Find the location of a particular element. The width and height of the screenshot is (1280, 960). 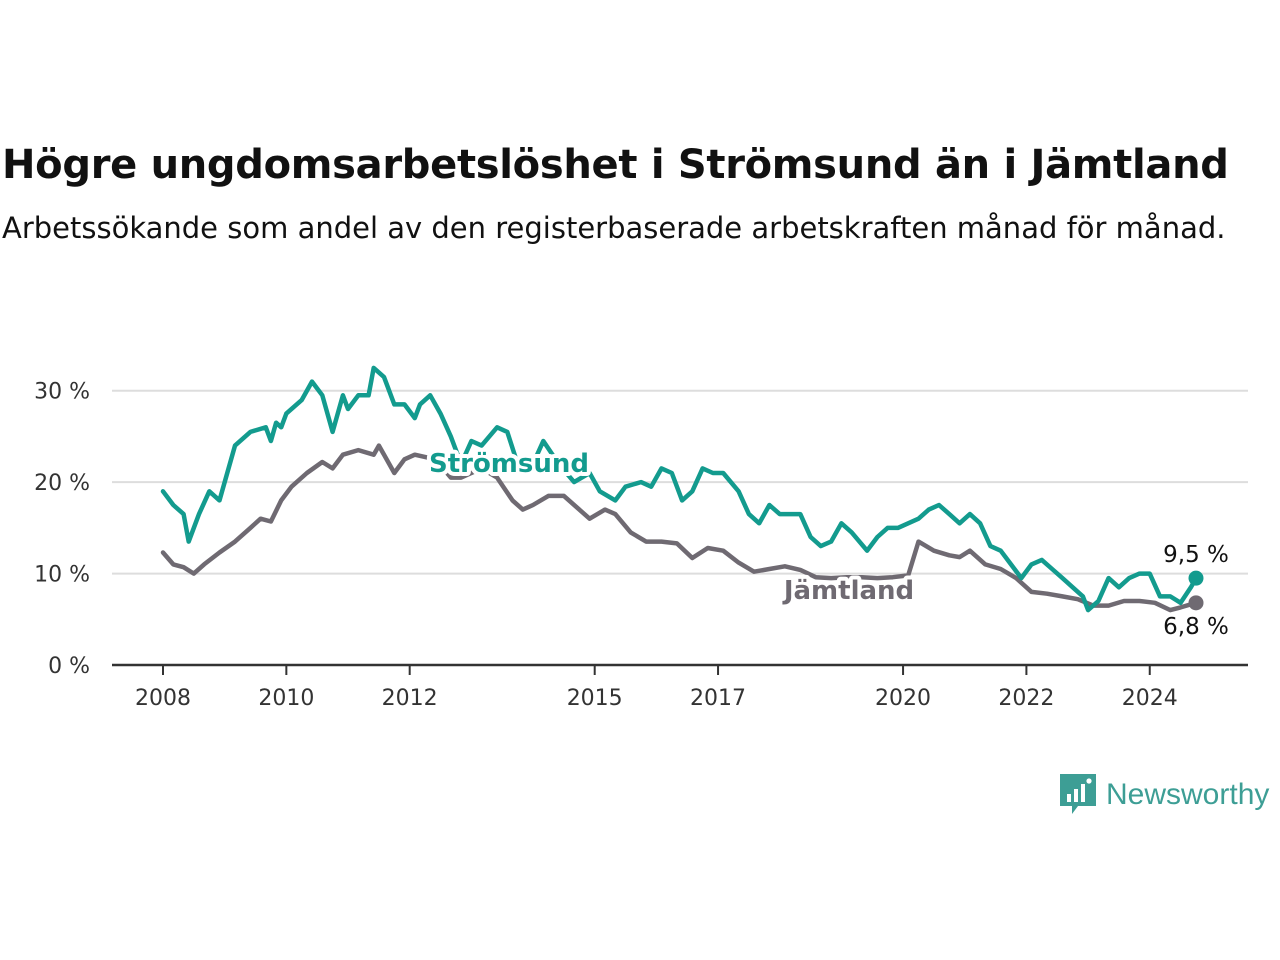

series-label-stromsund: Strömsund is located at coordinates (509, 464).